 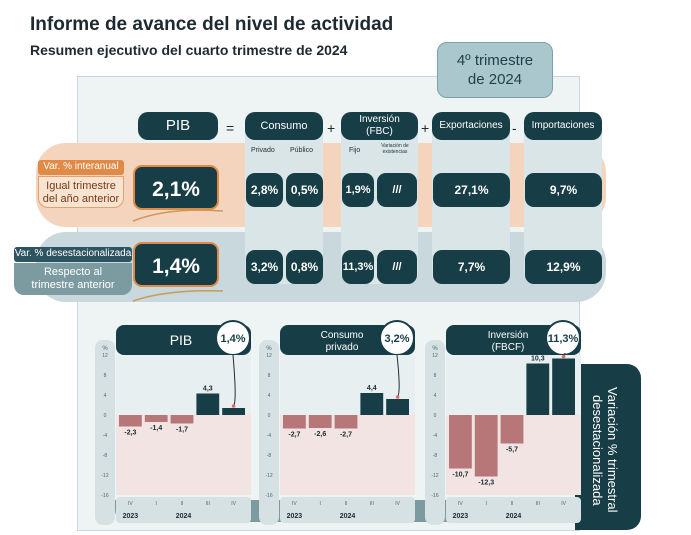 I want to click on desest-importaciones-value: 12,9%, so click(x=563, y=267).